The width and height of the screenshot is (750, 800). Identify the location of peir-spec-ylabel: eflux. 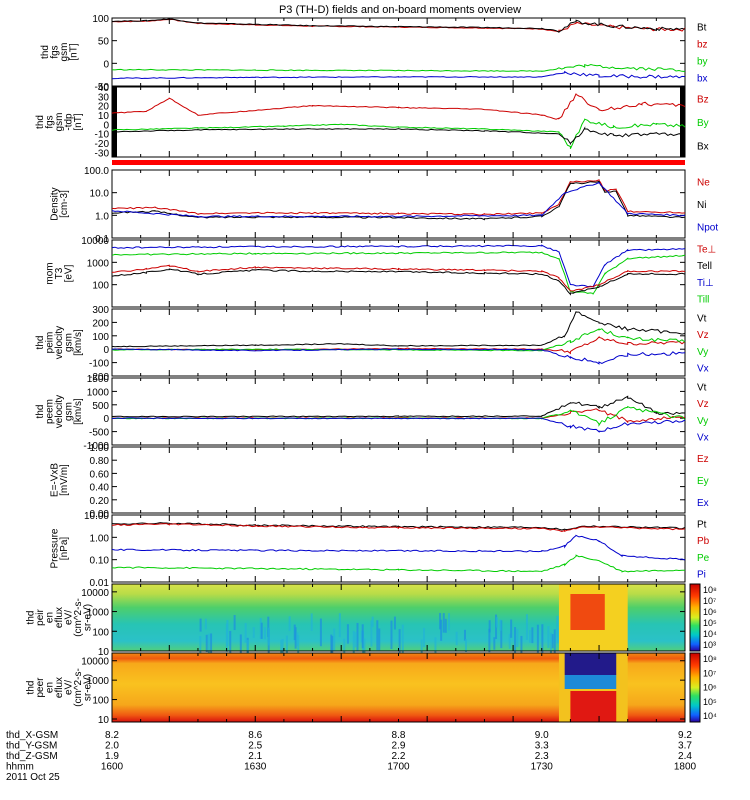
(59, 617).